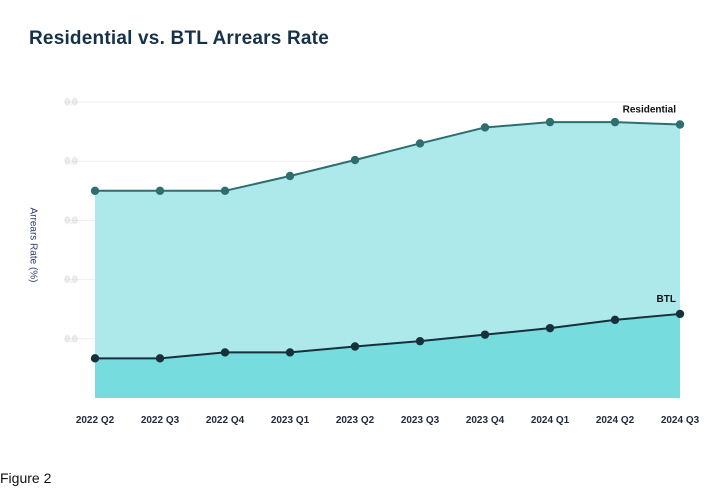 The width and height of the screenshot is (723, 488). I want to click on x-tick-label: 2023 Q4, so click(485, 420).